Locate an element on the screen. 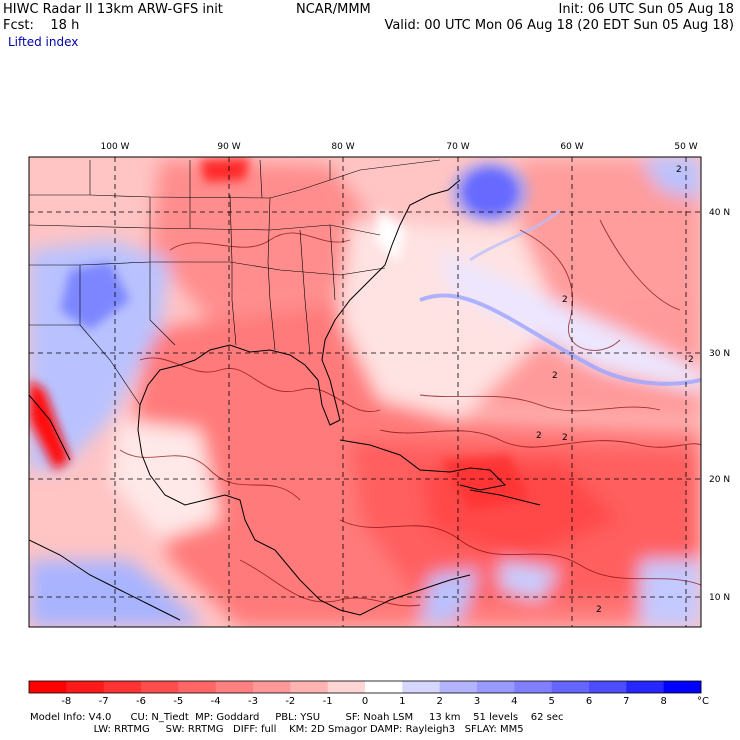 This screenshot has width=740, height=740. forecast-hour: Fcst: 18 h is located at coordinates (41, 25).